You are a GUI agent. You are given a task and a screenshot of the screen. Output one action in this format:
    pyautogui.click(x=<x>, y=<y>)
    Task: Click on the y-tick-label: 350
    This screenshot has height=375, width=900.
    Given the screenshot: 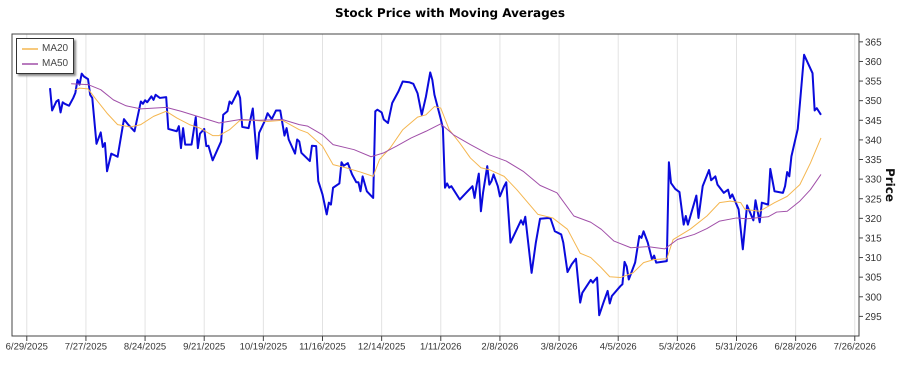 What is the action you would take?
    pyautogui.click(x=873, y=102)
    